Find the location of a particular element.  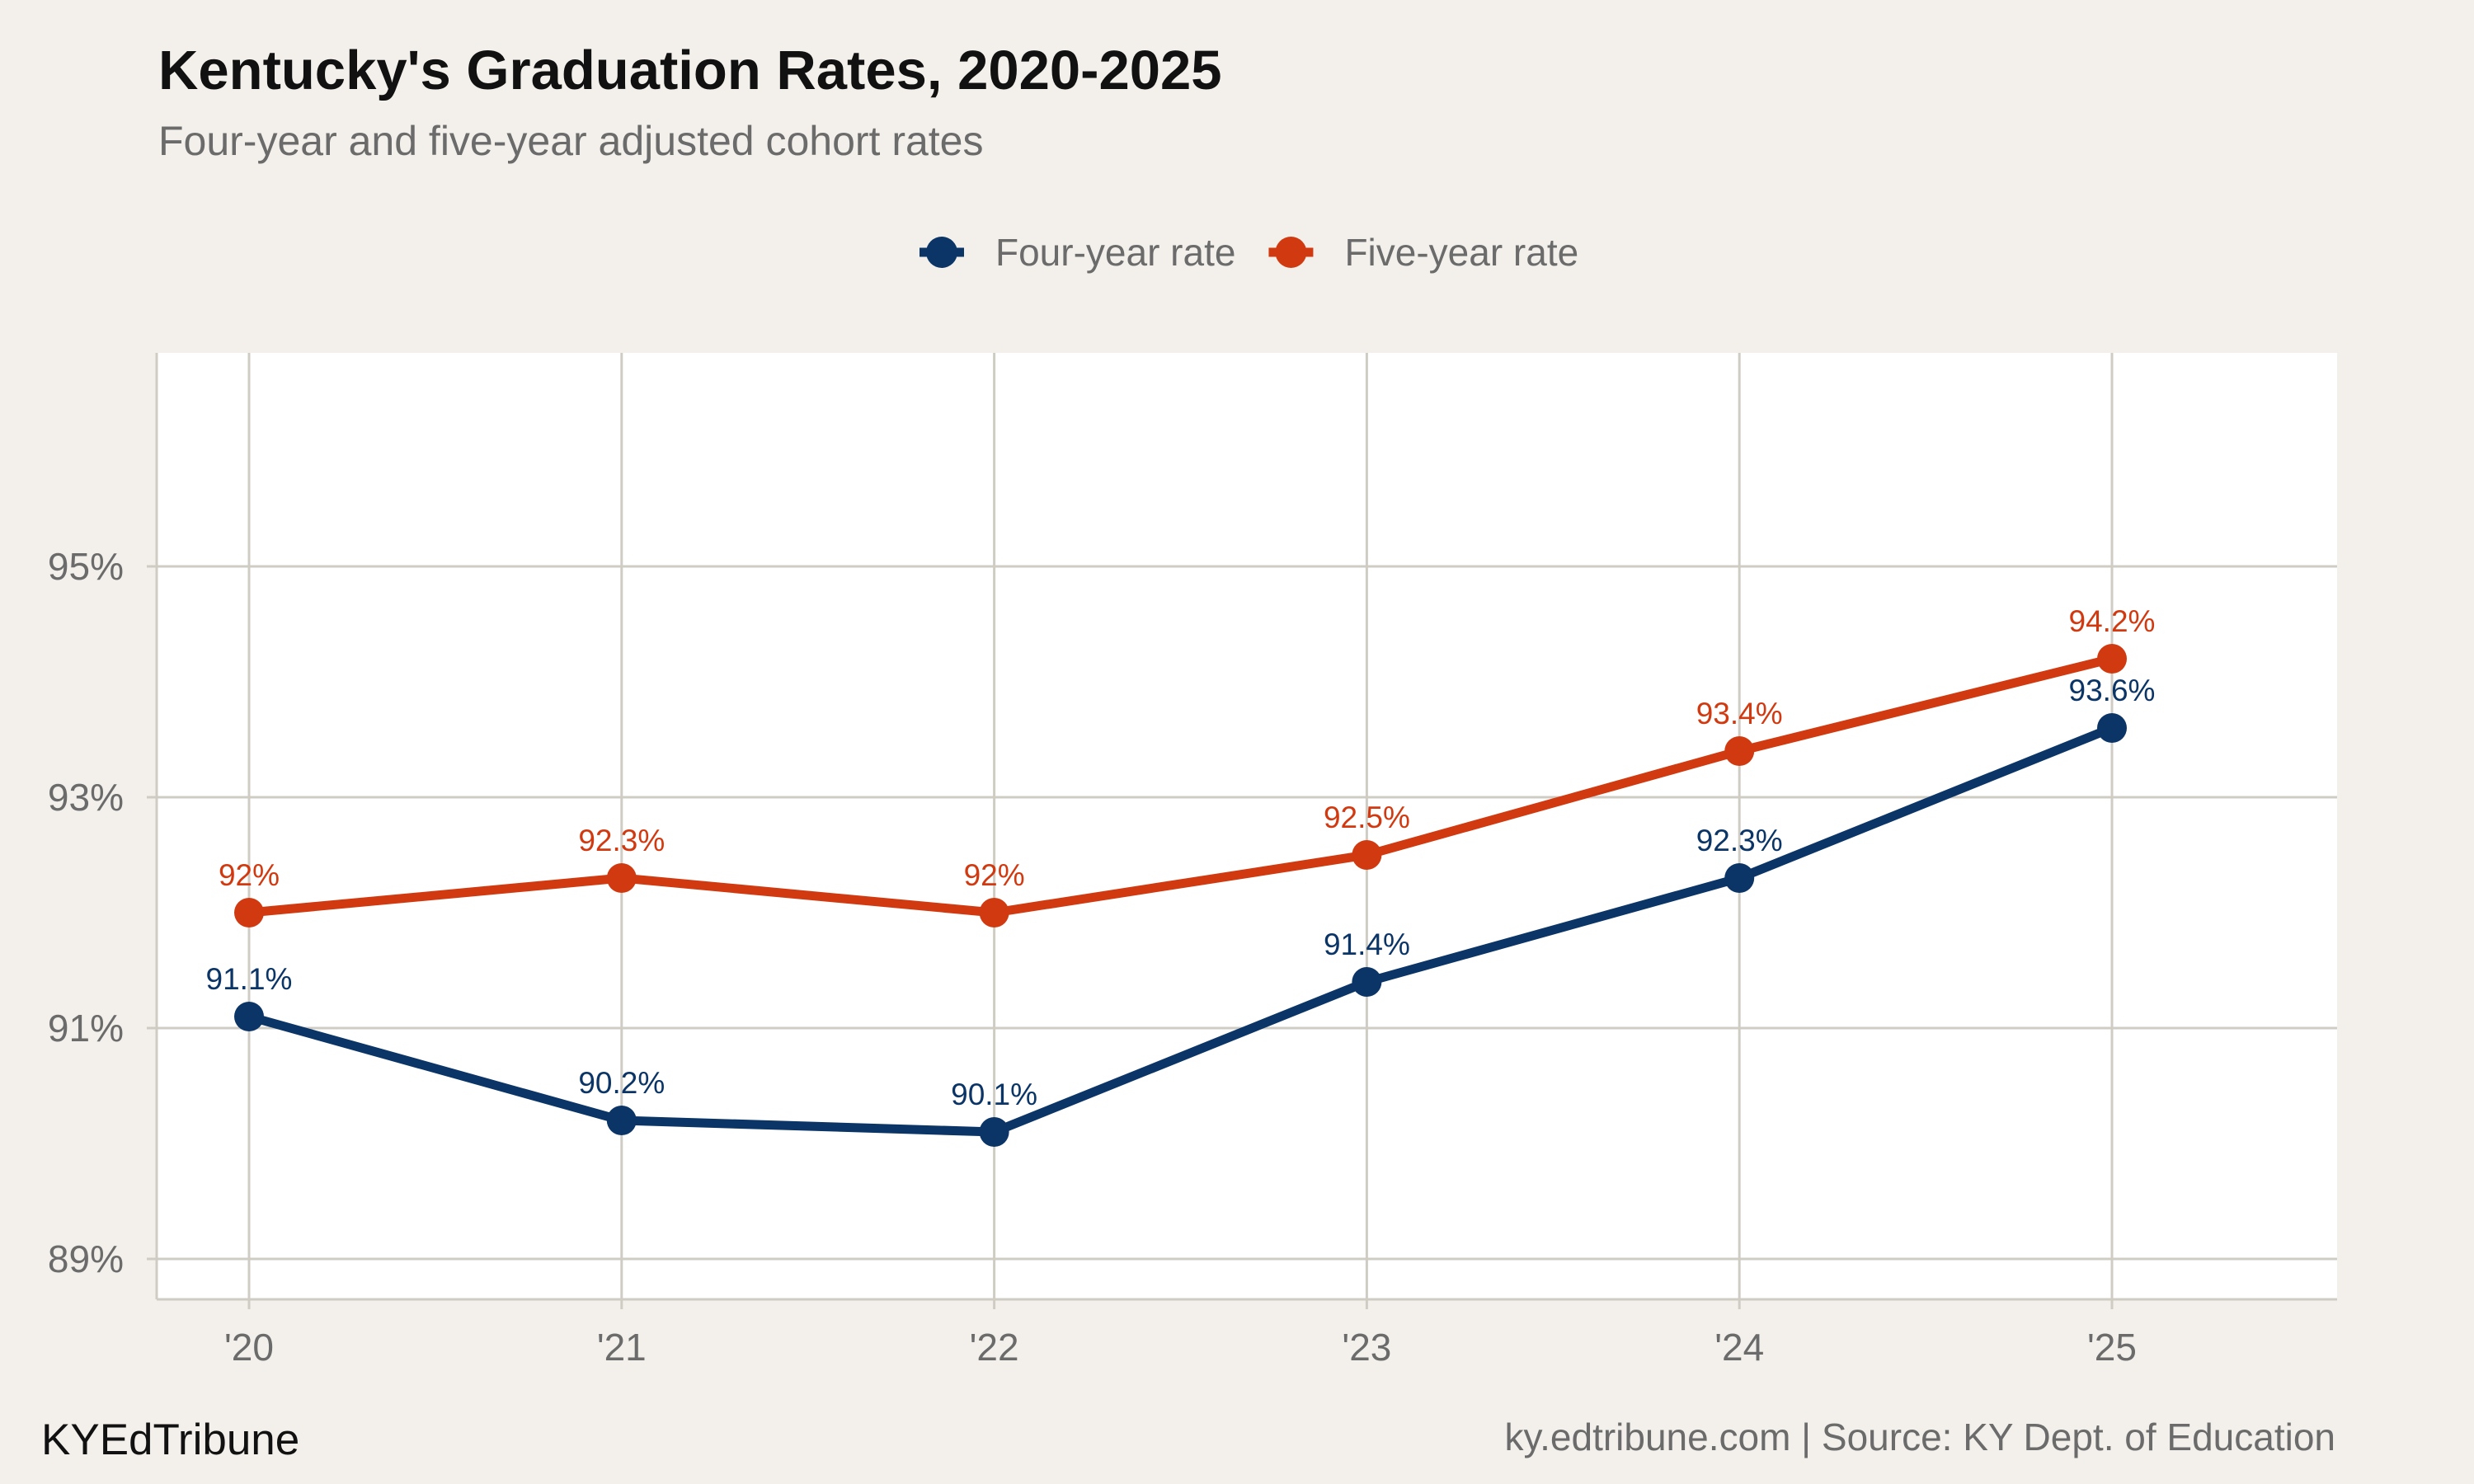

chart-title: Kentucky's Graduation Rates, 2020-2025 is located at coordinates (690, 70).